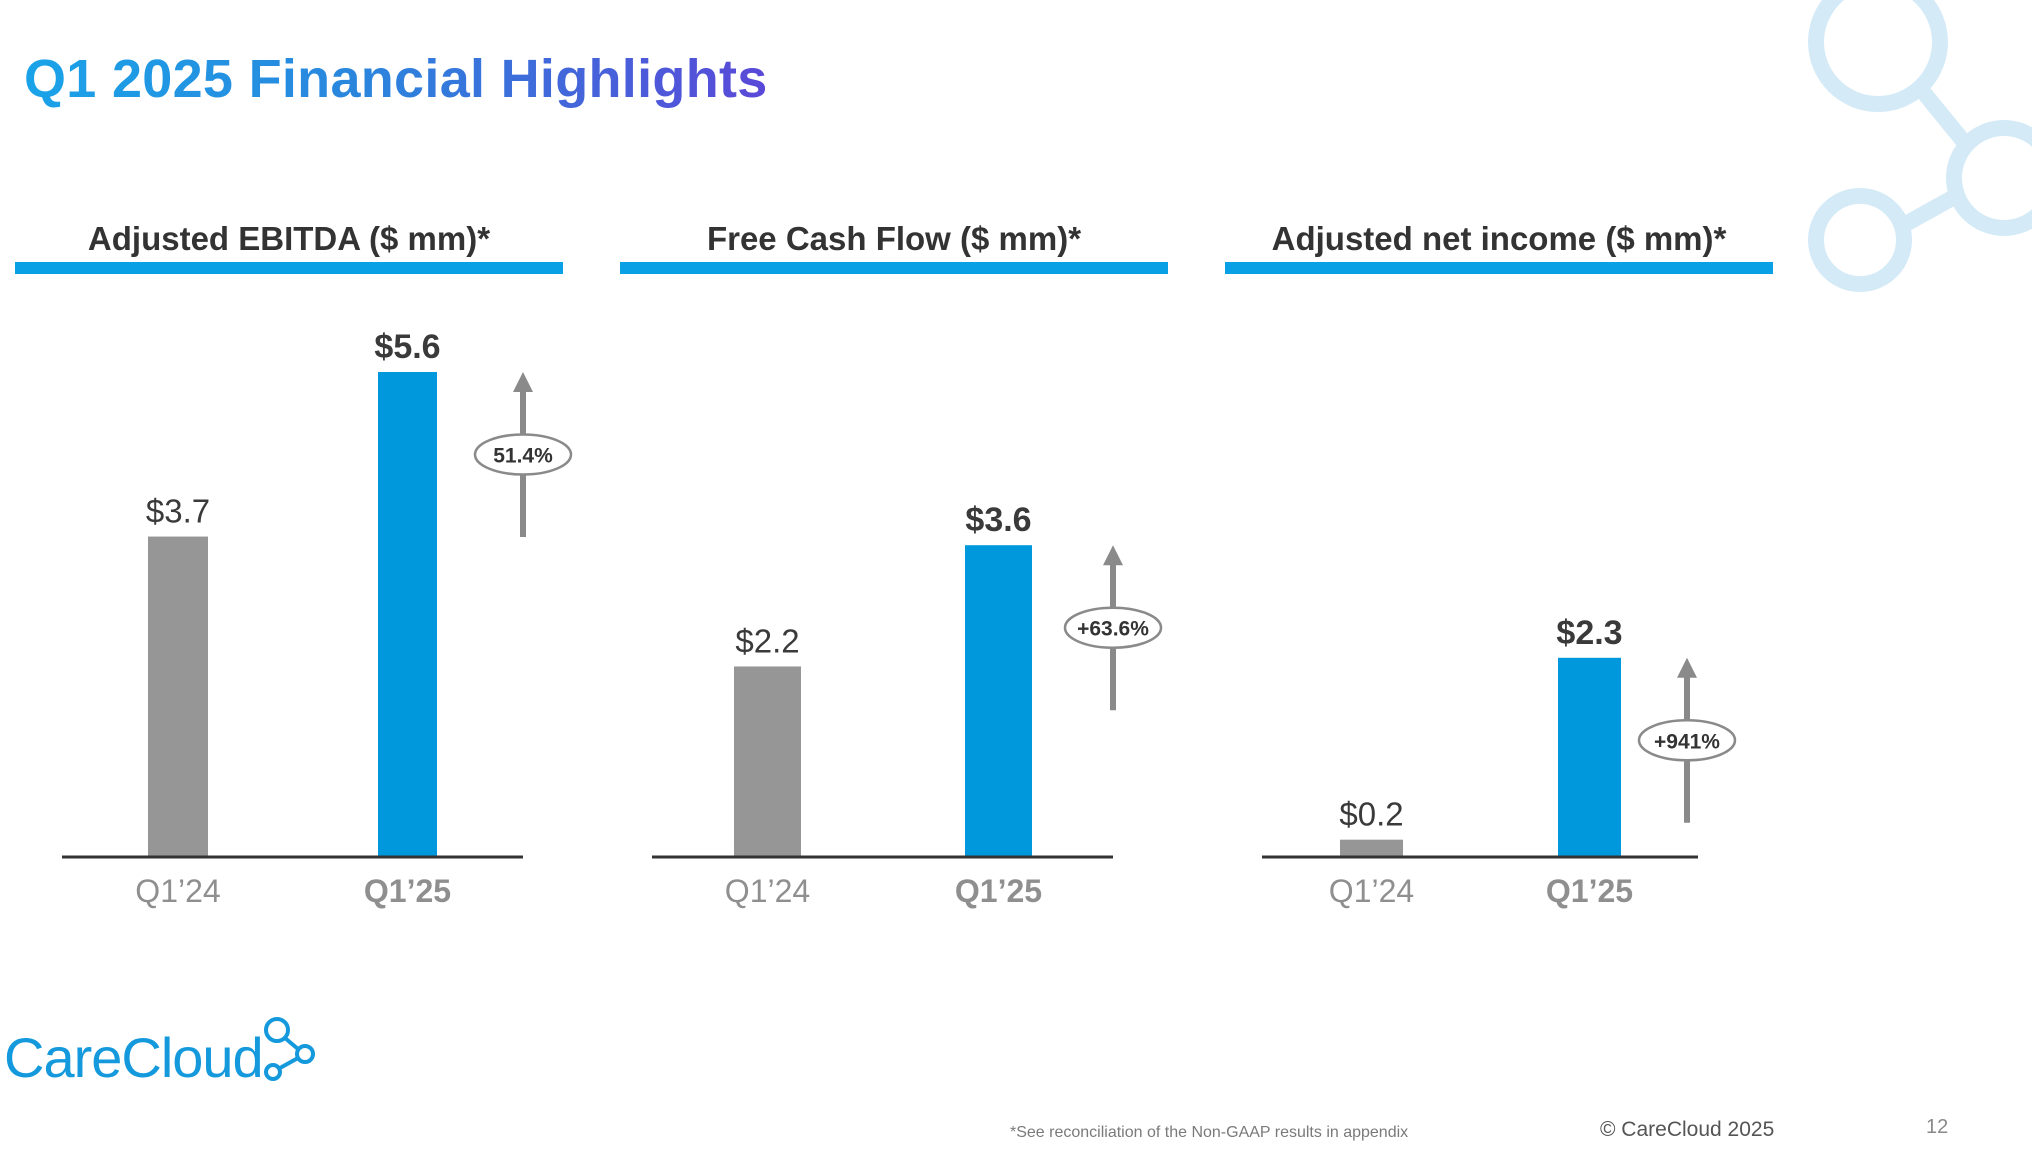 Image resolution: width=2032 pixels, height=1149 pixels. What do you see at coordinates (178, 511) in the screenshot?
I see `bar-value-label: $3.7` at bounding box center [178, 511].